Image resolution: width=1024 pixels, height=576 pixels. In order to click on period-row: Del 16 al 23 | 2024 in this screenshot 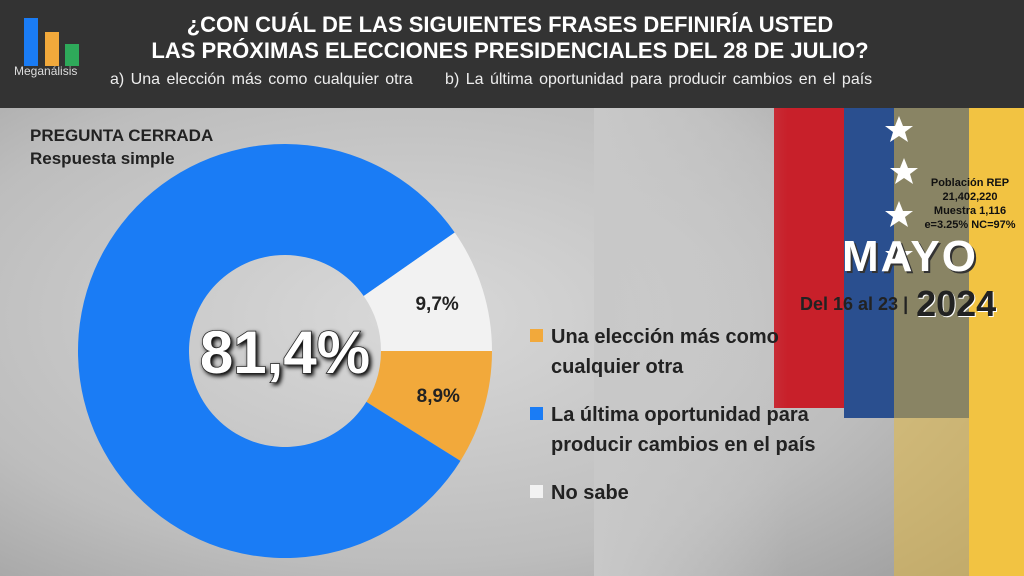, I will do `click(898, 304)`.